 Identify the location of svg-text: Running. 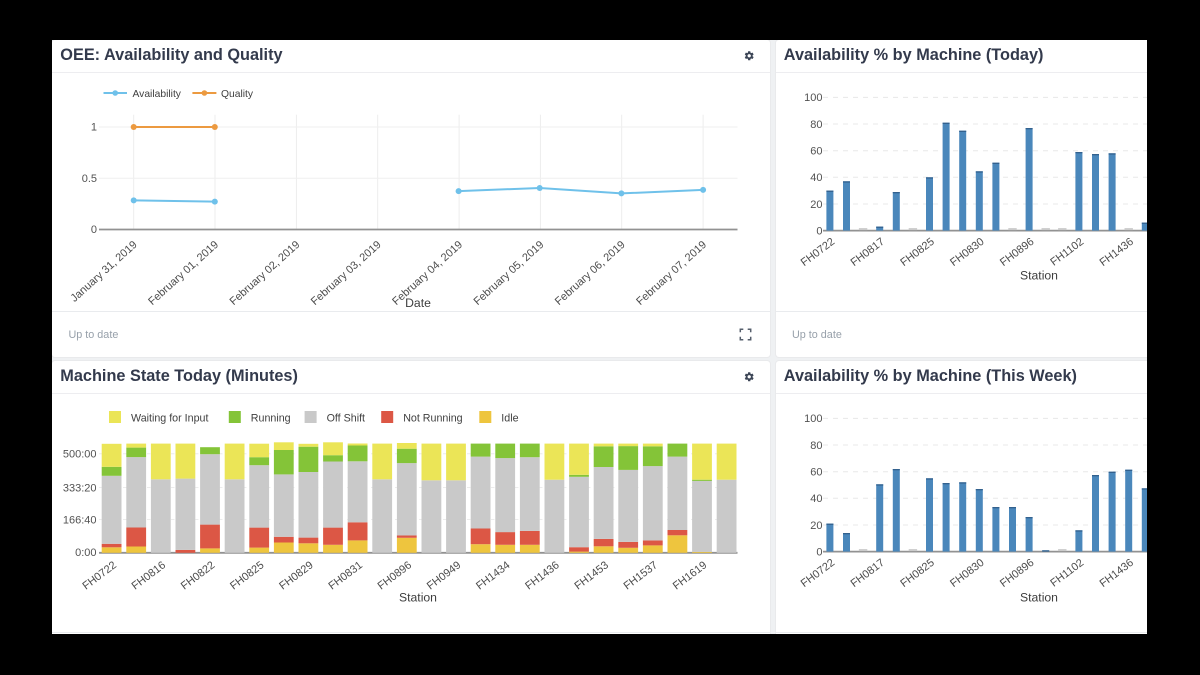
(271, 418).